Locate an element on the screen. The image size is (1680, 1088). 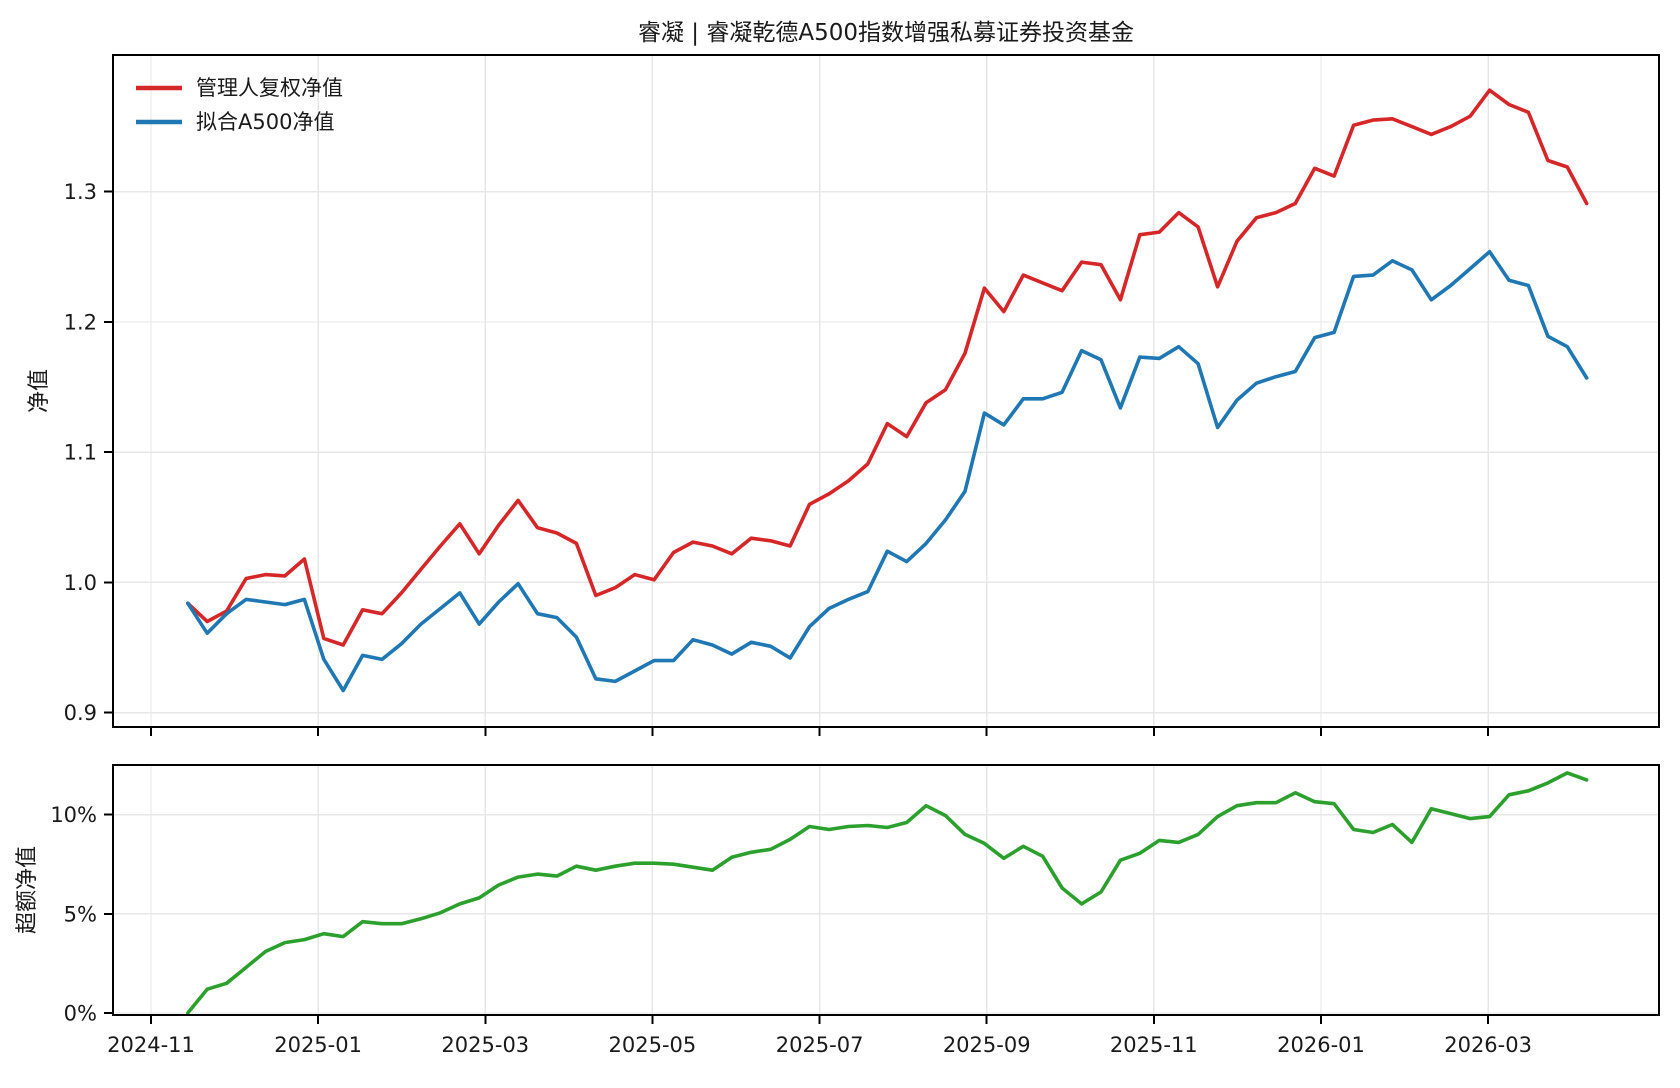
legend: 管理人复权净值 拟合A500净值 is located at coordinates (239, 105).